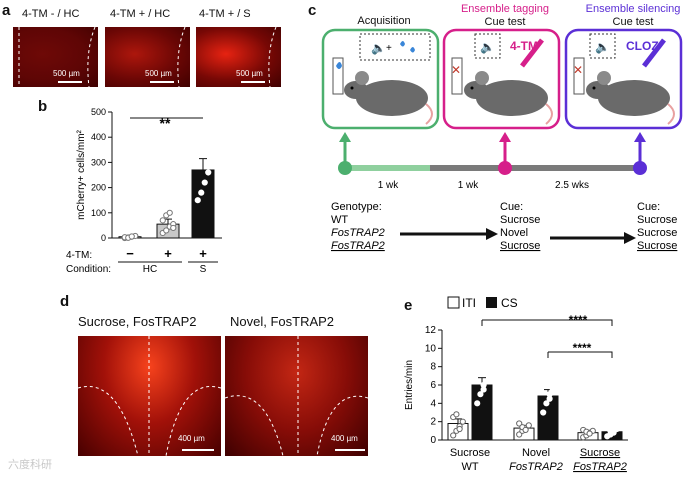 The width and height of the screenshot is (685, 478). I want to click on cue-1-2: Novel, so click(514, 233).